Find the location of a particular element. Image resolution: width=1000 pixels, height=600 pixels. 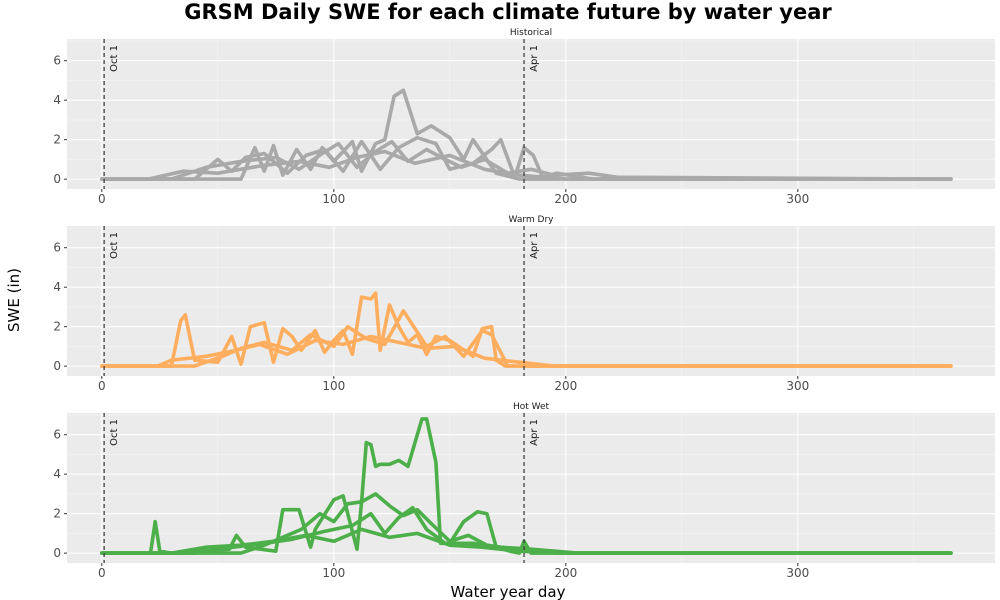

y-axis-title: SWE (in) is located at coordinates (14, 300).